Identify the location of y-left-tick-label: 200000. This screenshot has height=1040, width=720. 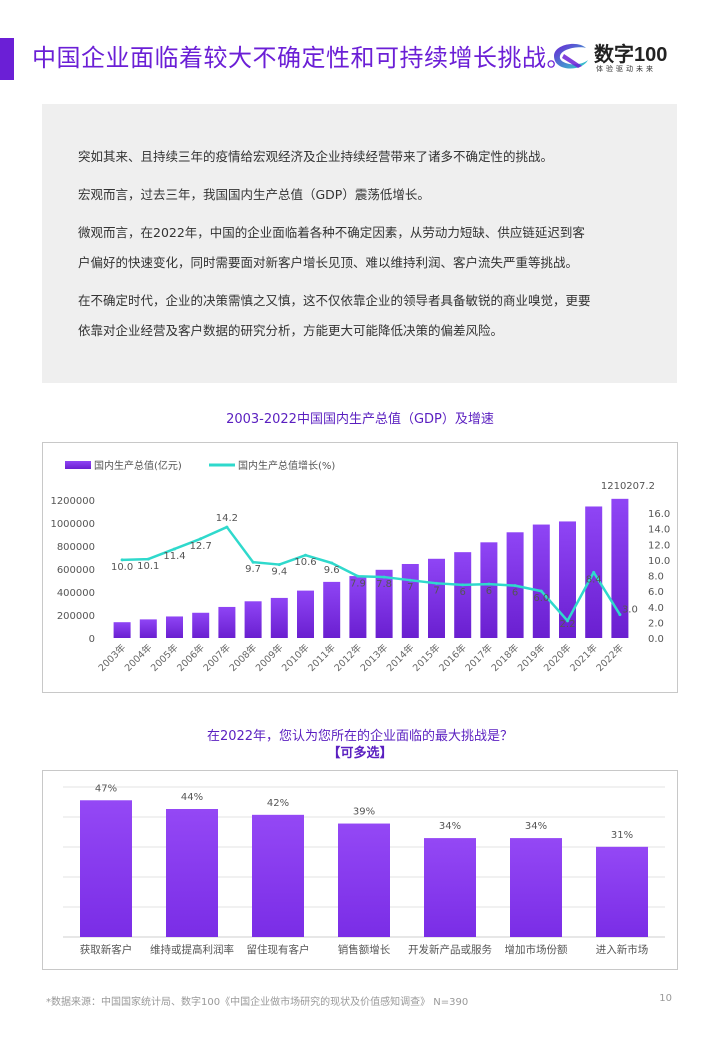
(76, 616).